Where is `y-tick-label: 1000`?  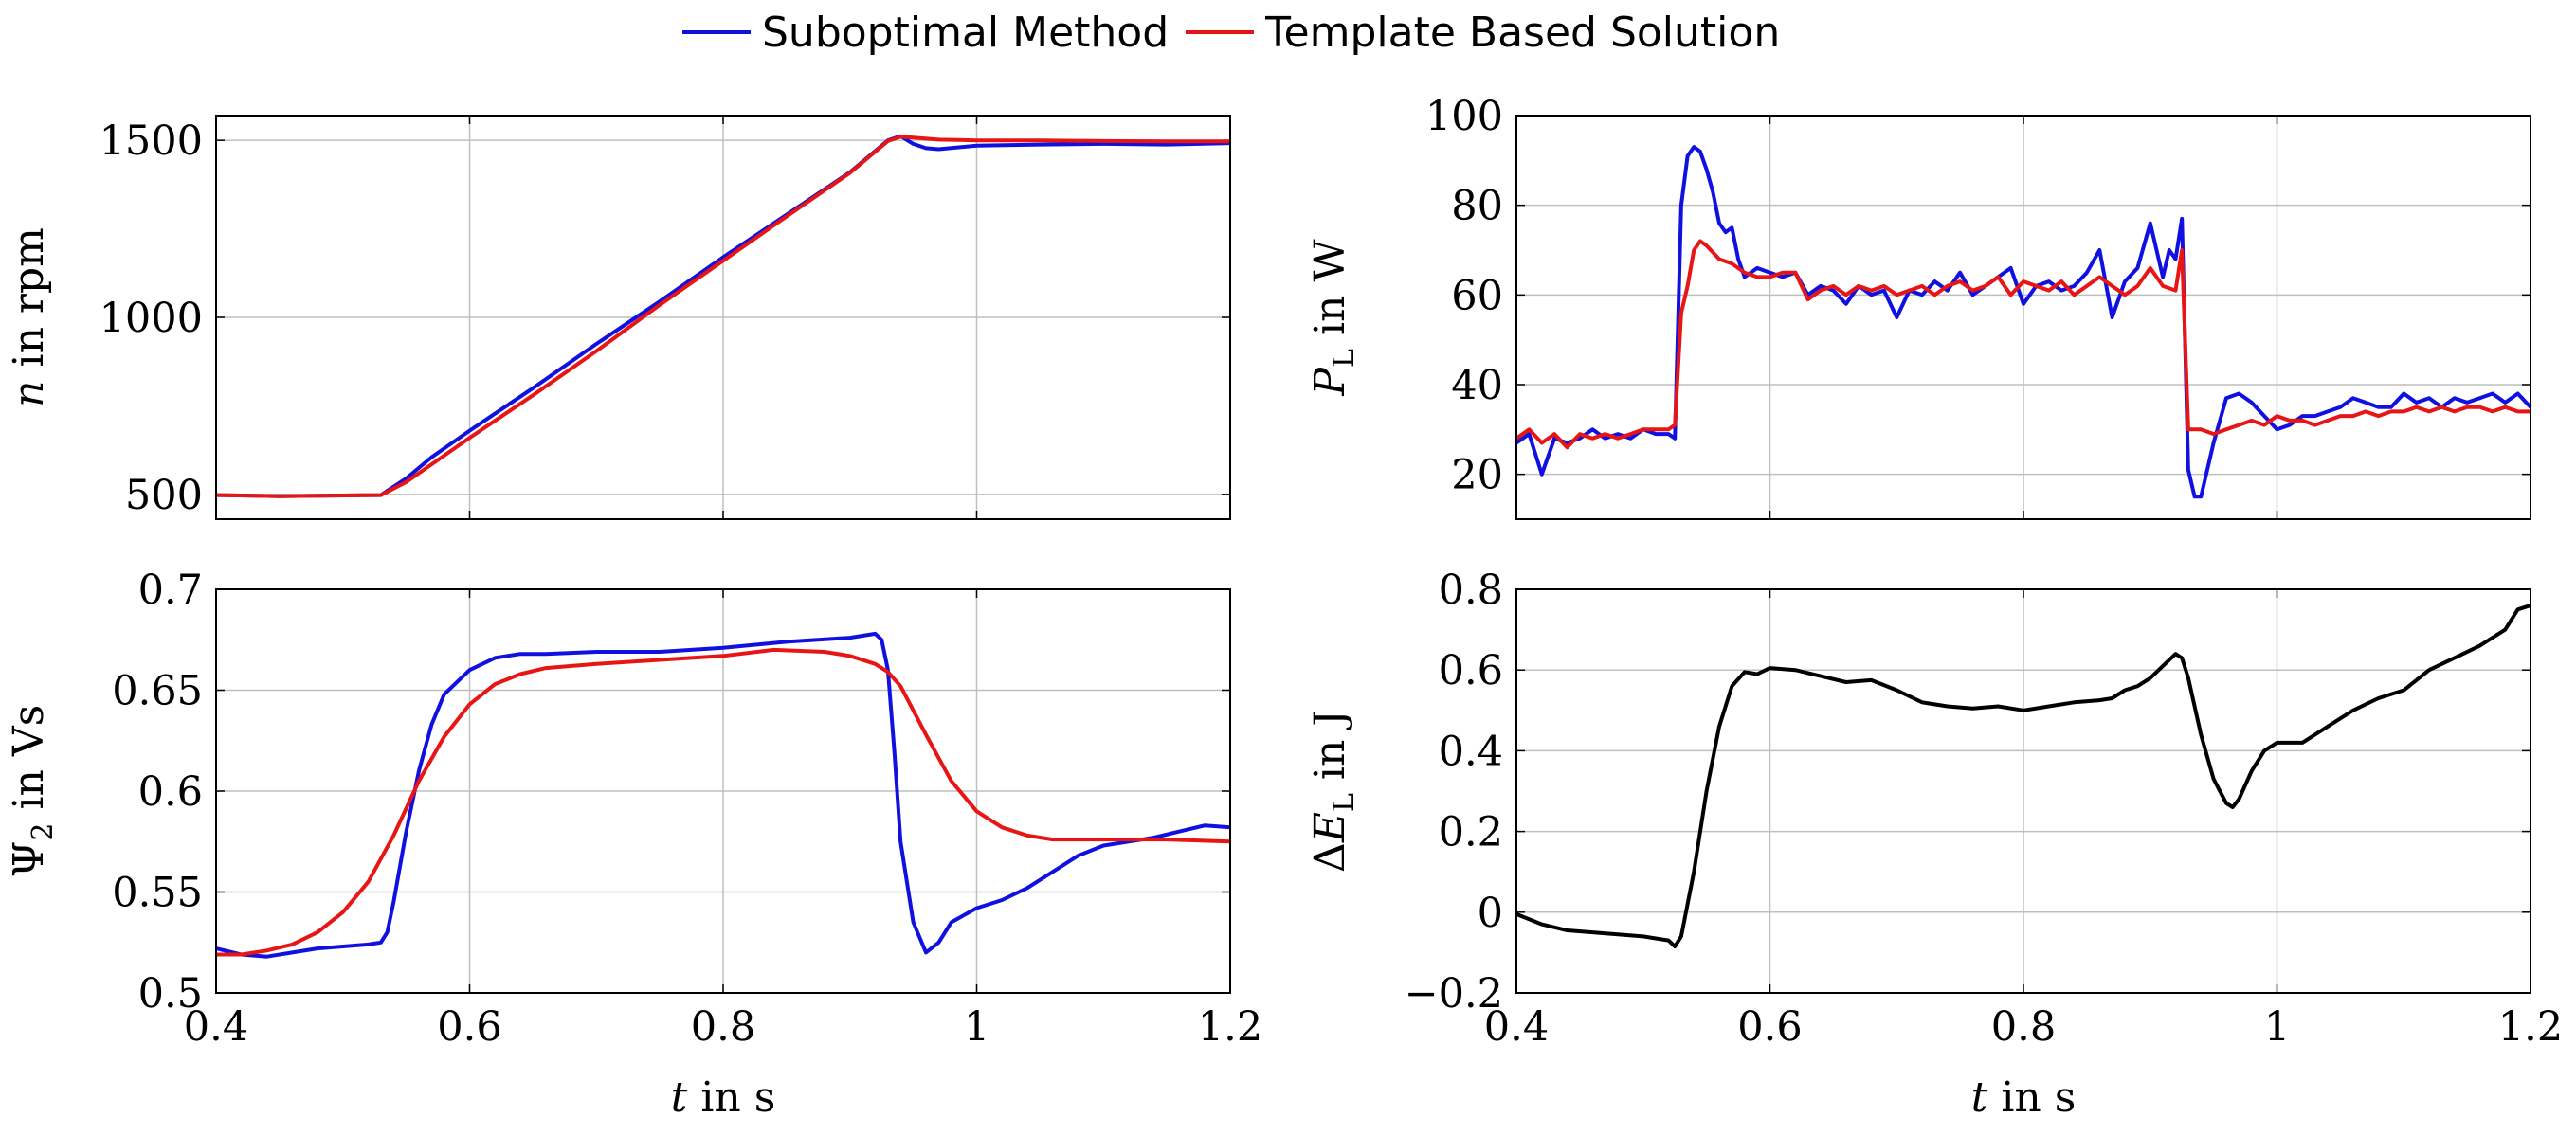
y-tick-label: 1000 is located at coordinates (151, 318).